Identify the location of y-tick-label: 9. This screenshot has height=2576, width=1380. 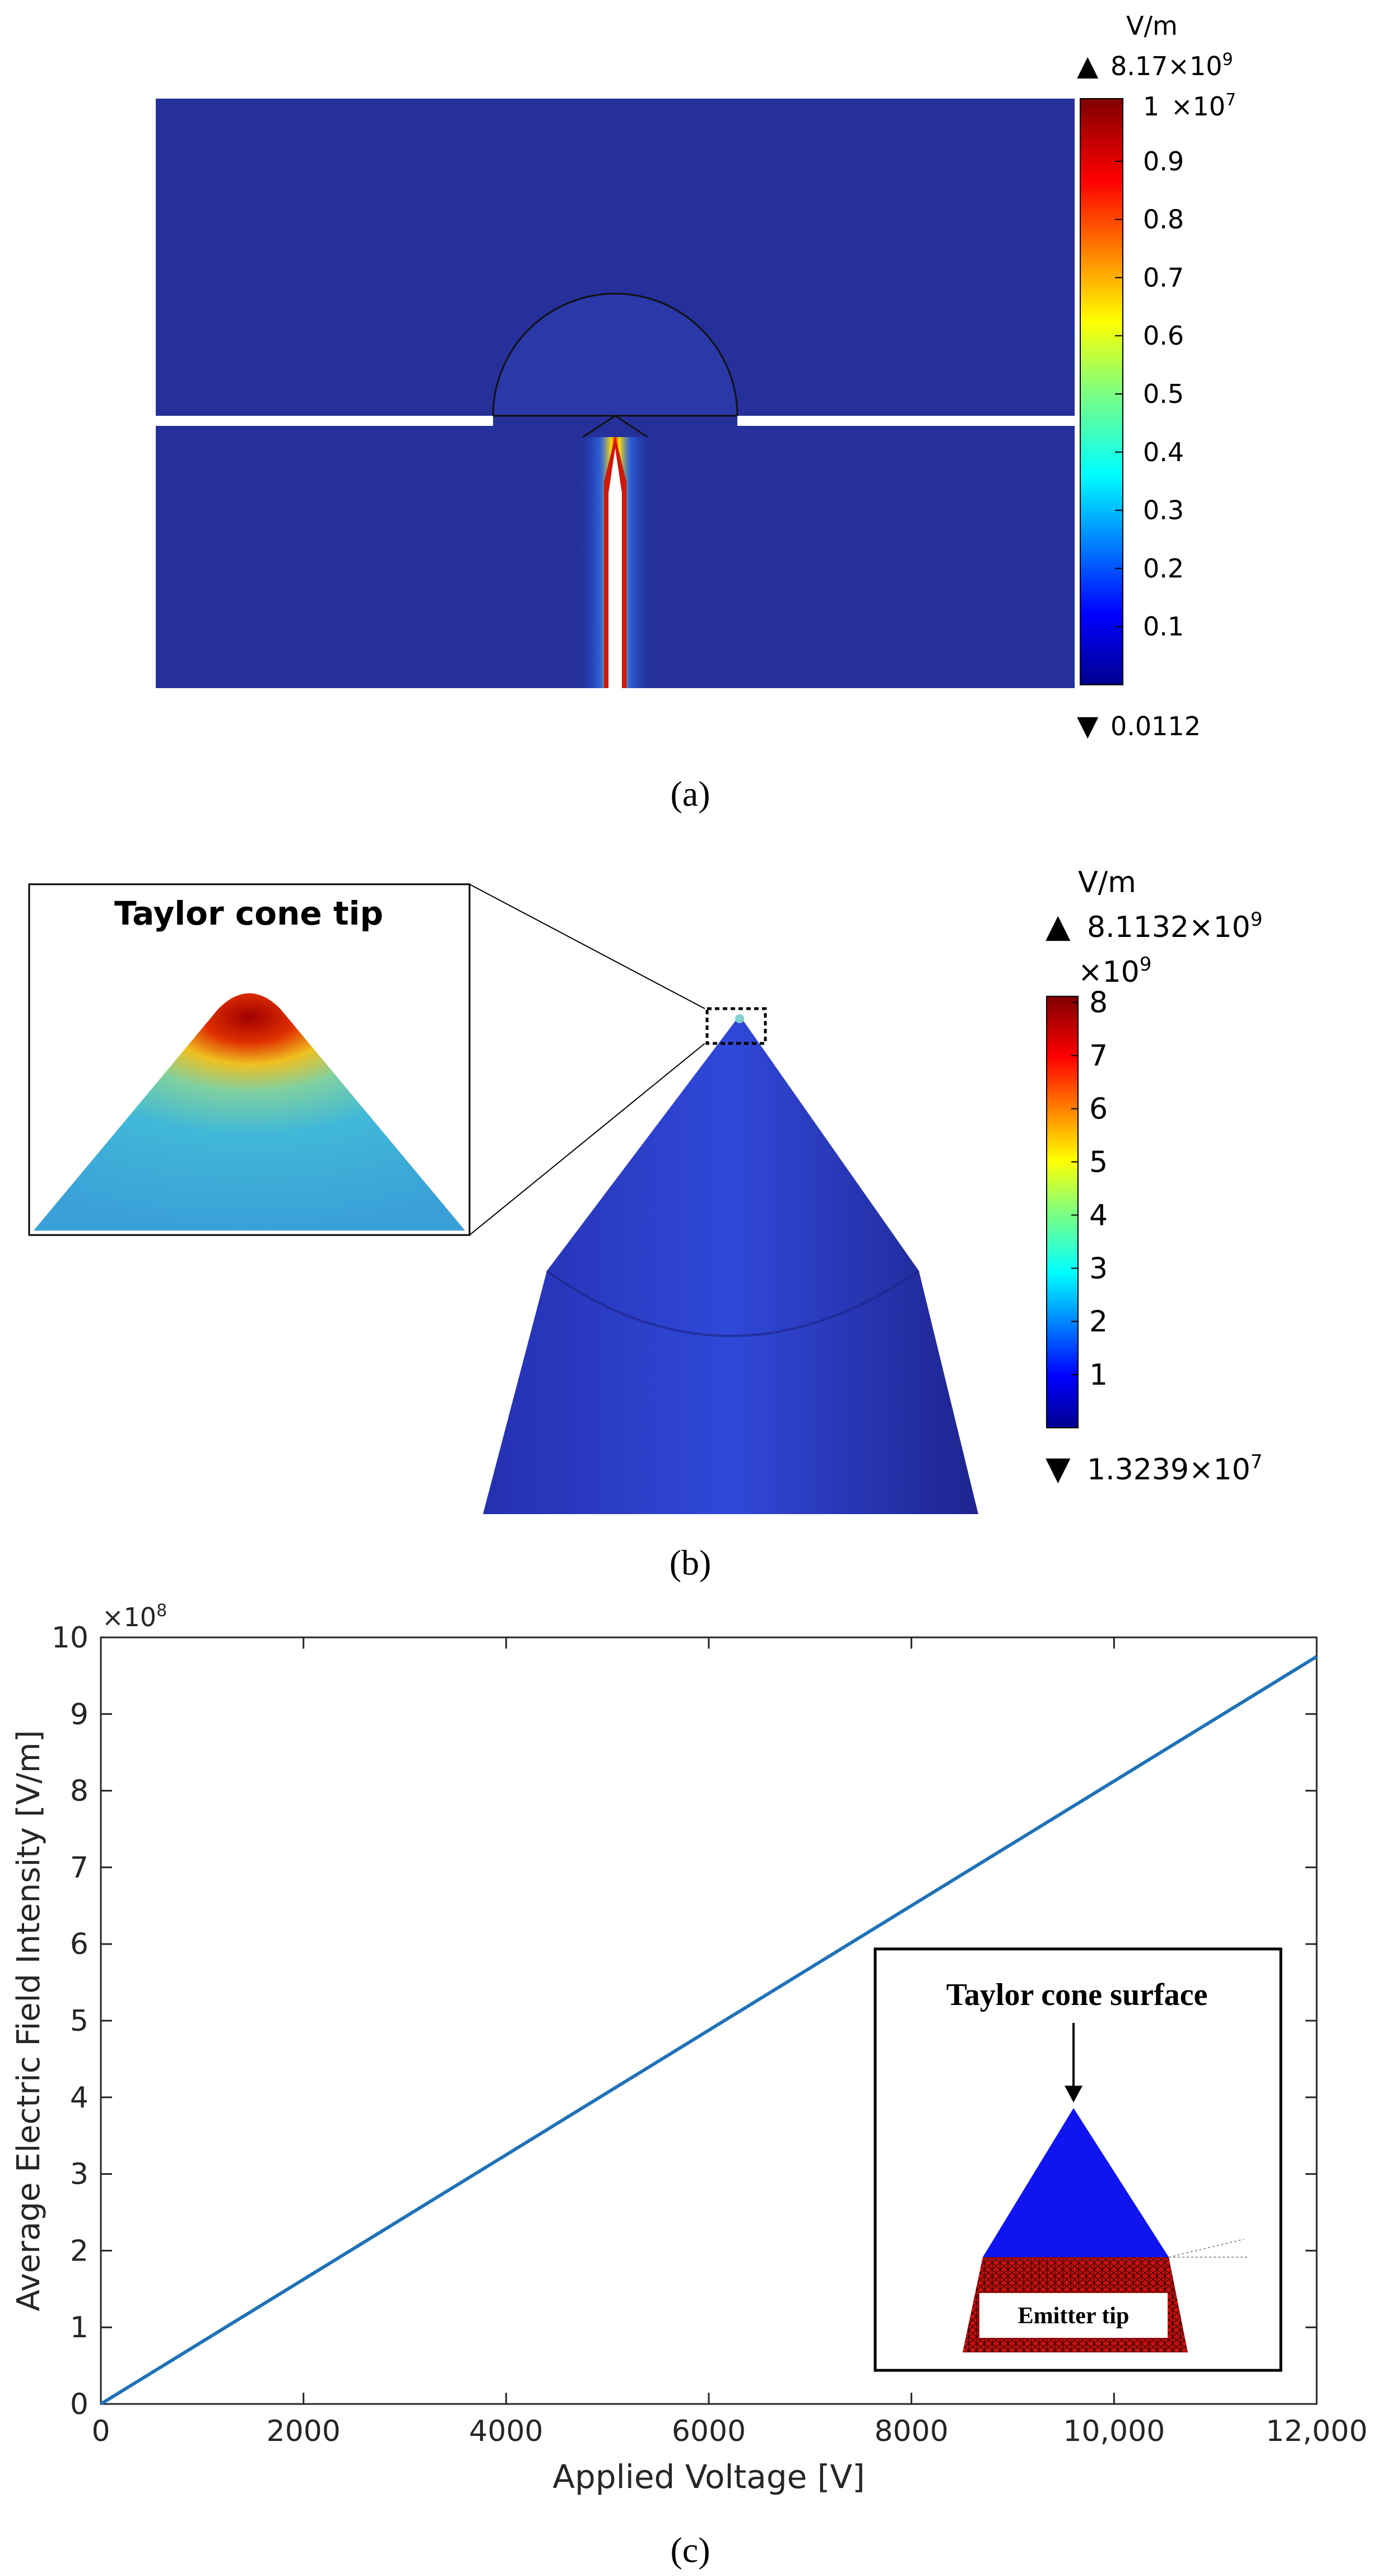
(79, 1715).